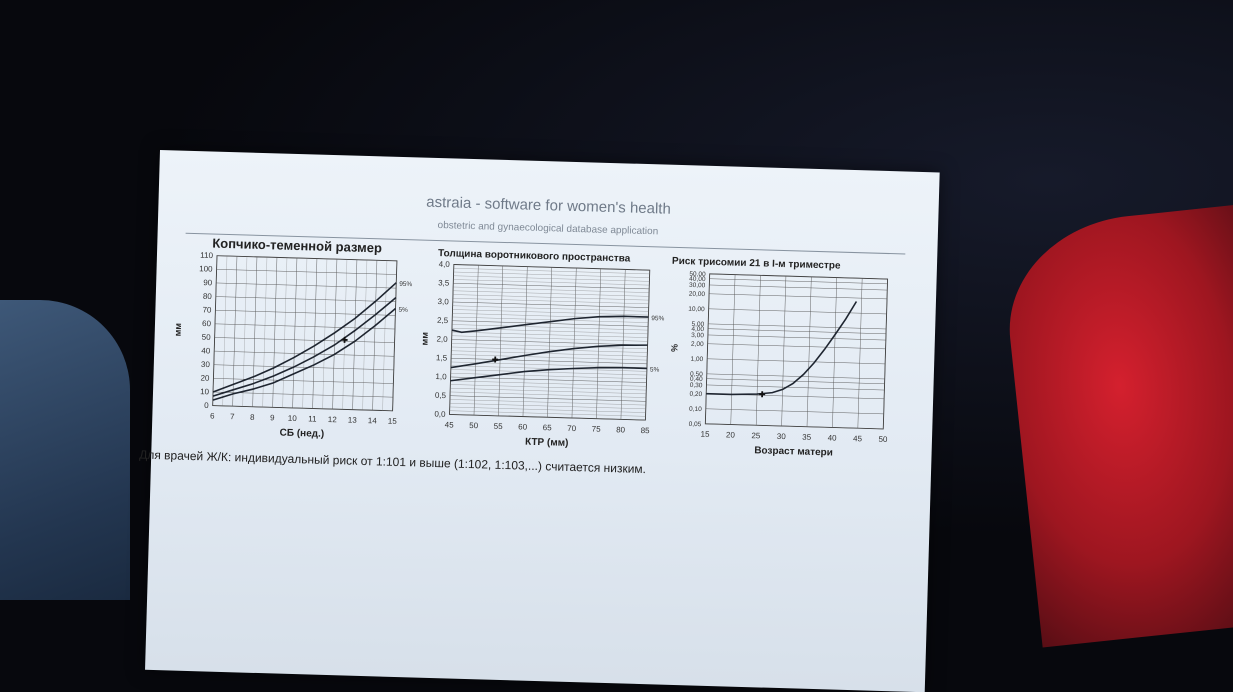  What do you see at coordinates (206, 350) in the screenshot?
I see `y-tick-label: 40` at bounding box center [206, 350].